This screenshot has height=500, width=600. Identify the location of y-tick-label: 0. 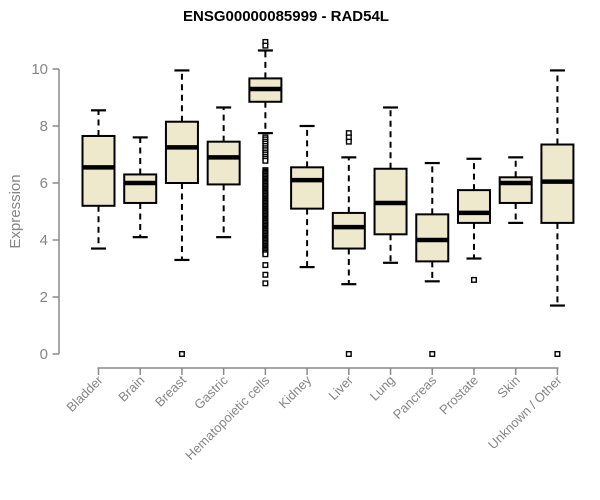
(44, 354).